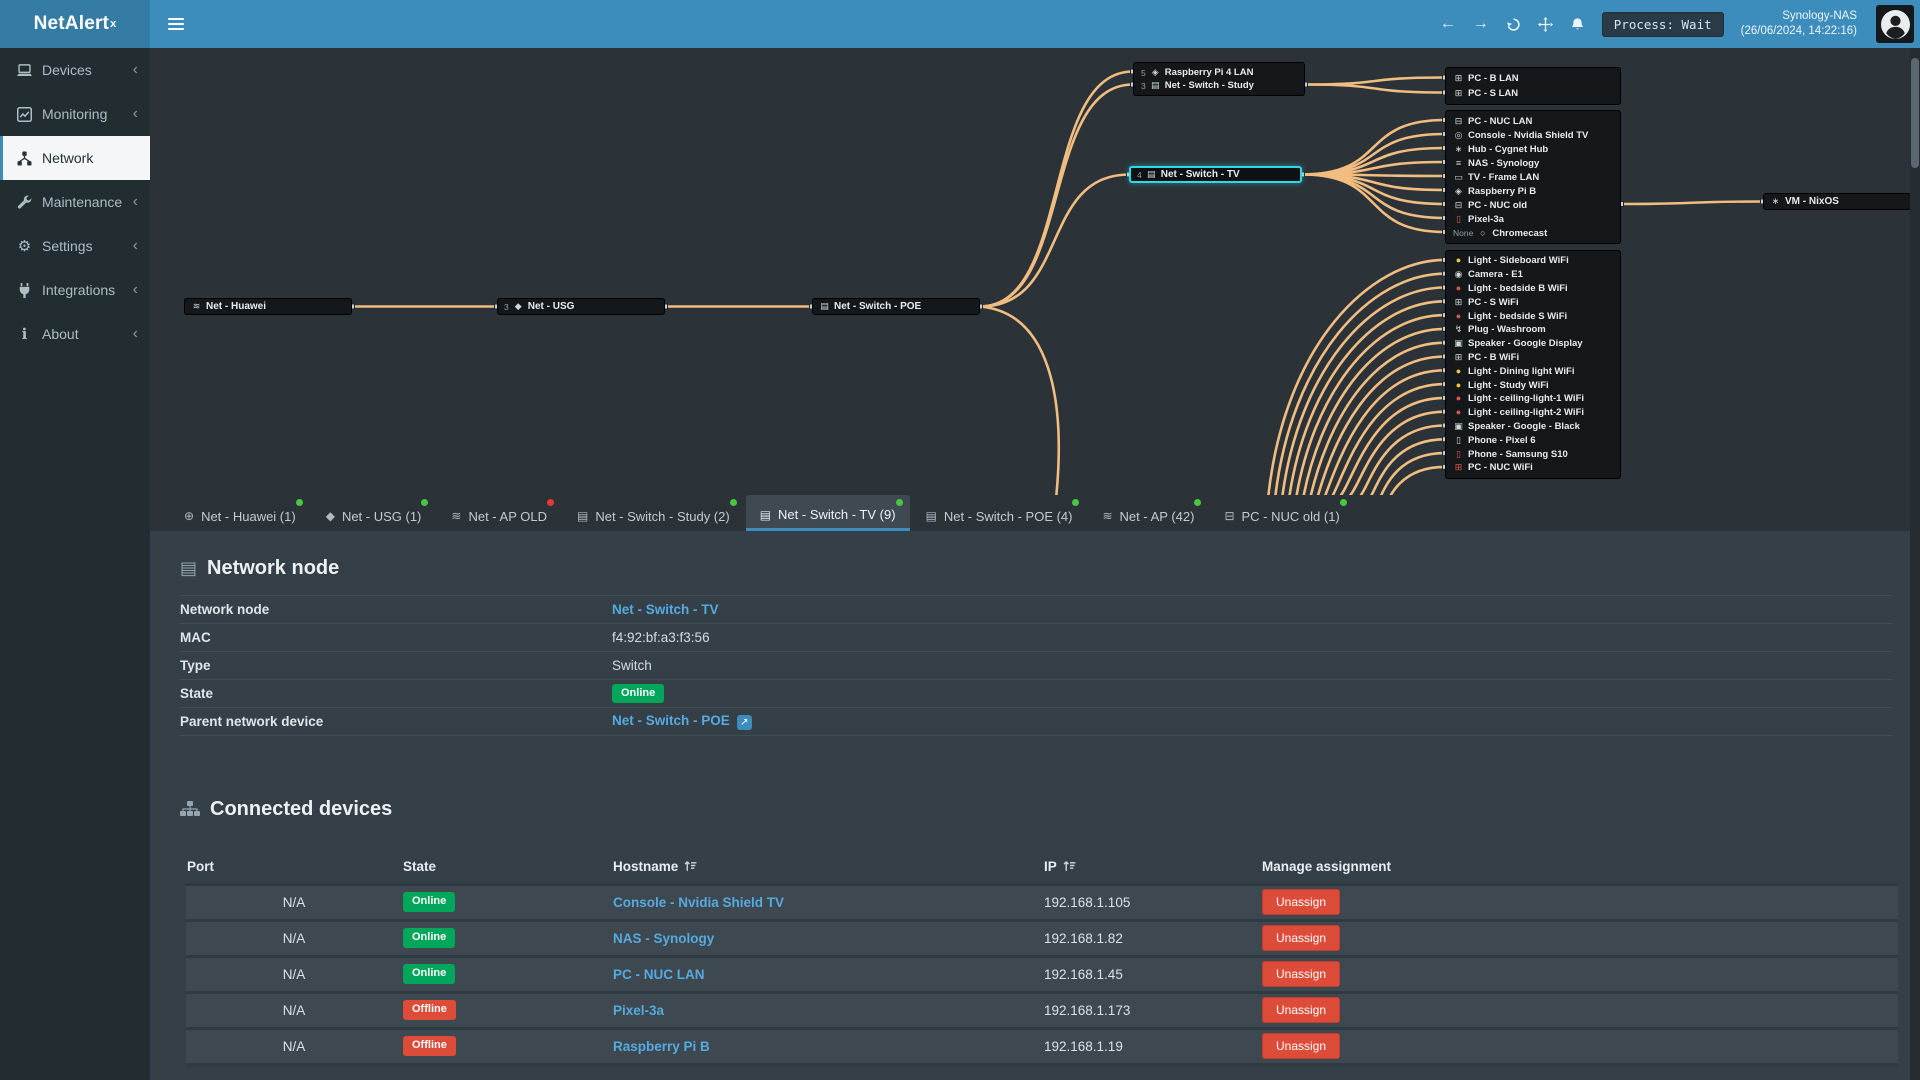 The width and height of the screenshot is (1920, 1080). What do you see at coordinates (75, 334) in the screenshot?
I see `sidebar-item-about: ℹ About ‹` at bounding box center [75, 334].